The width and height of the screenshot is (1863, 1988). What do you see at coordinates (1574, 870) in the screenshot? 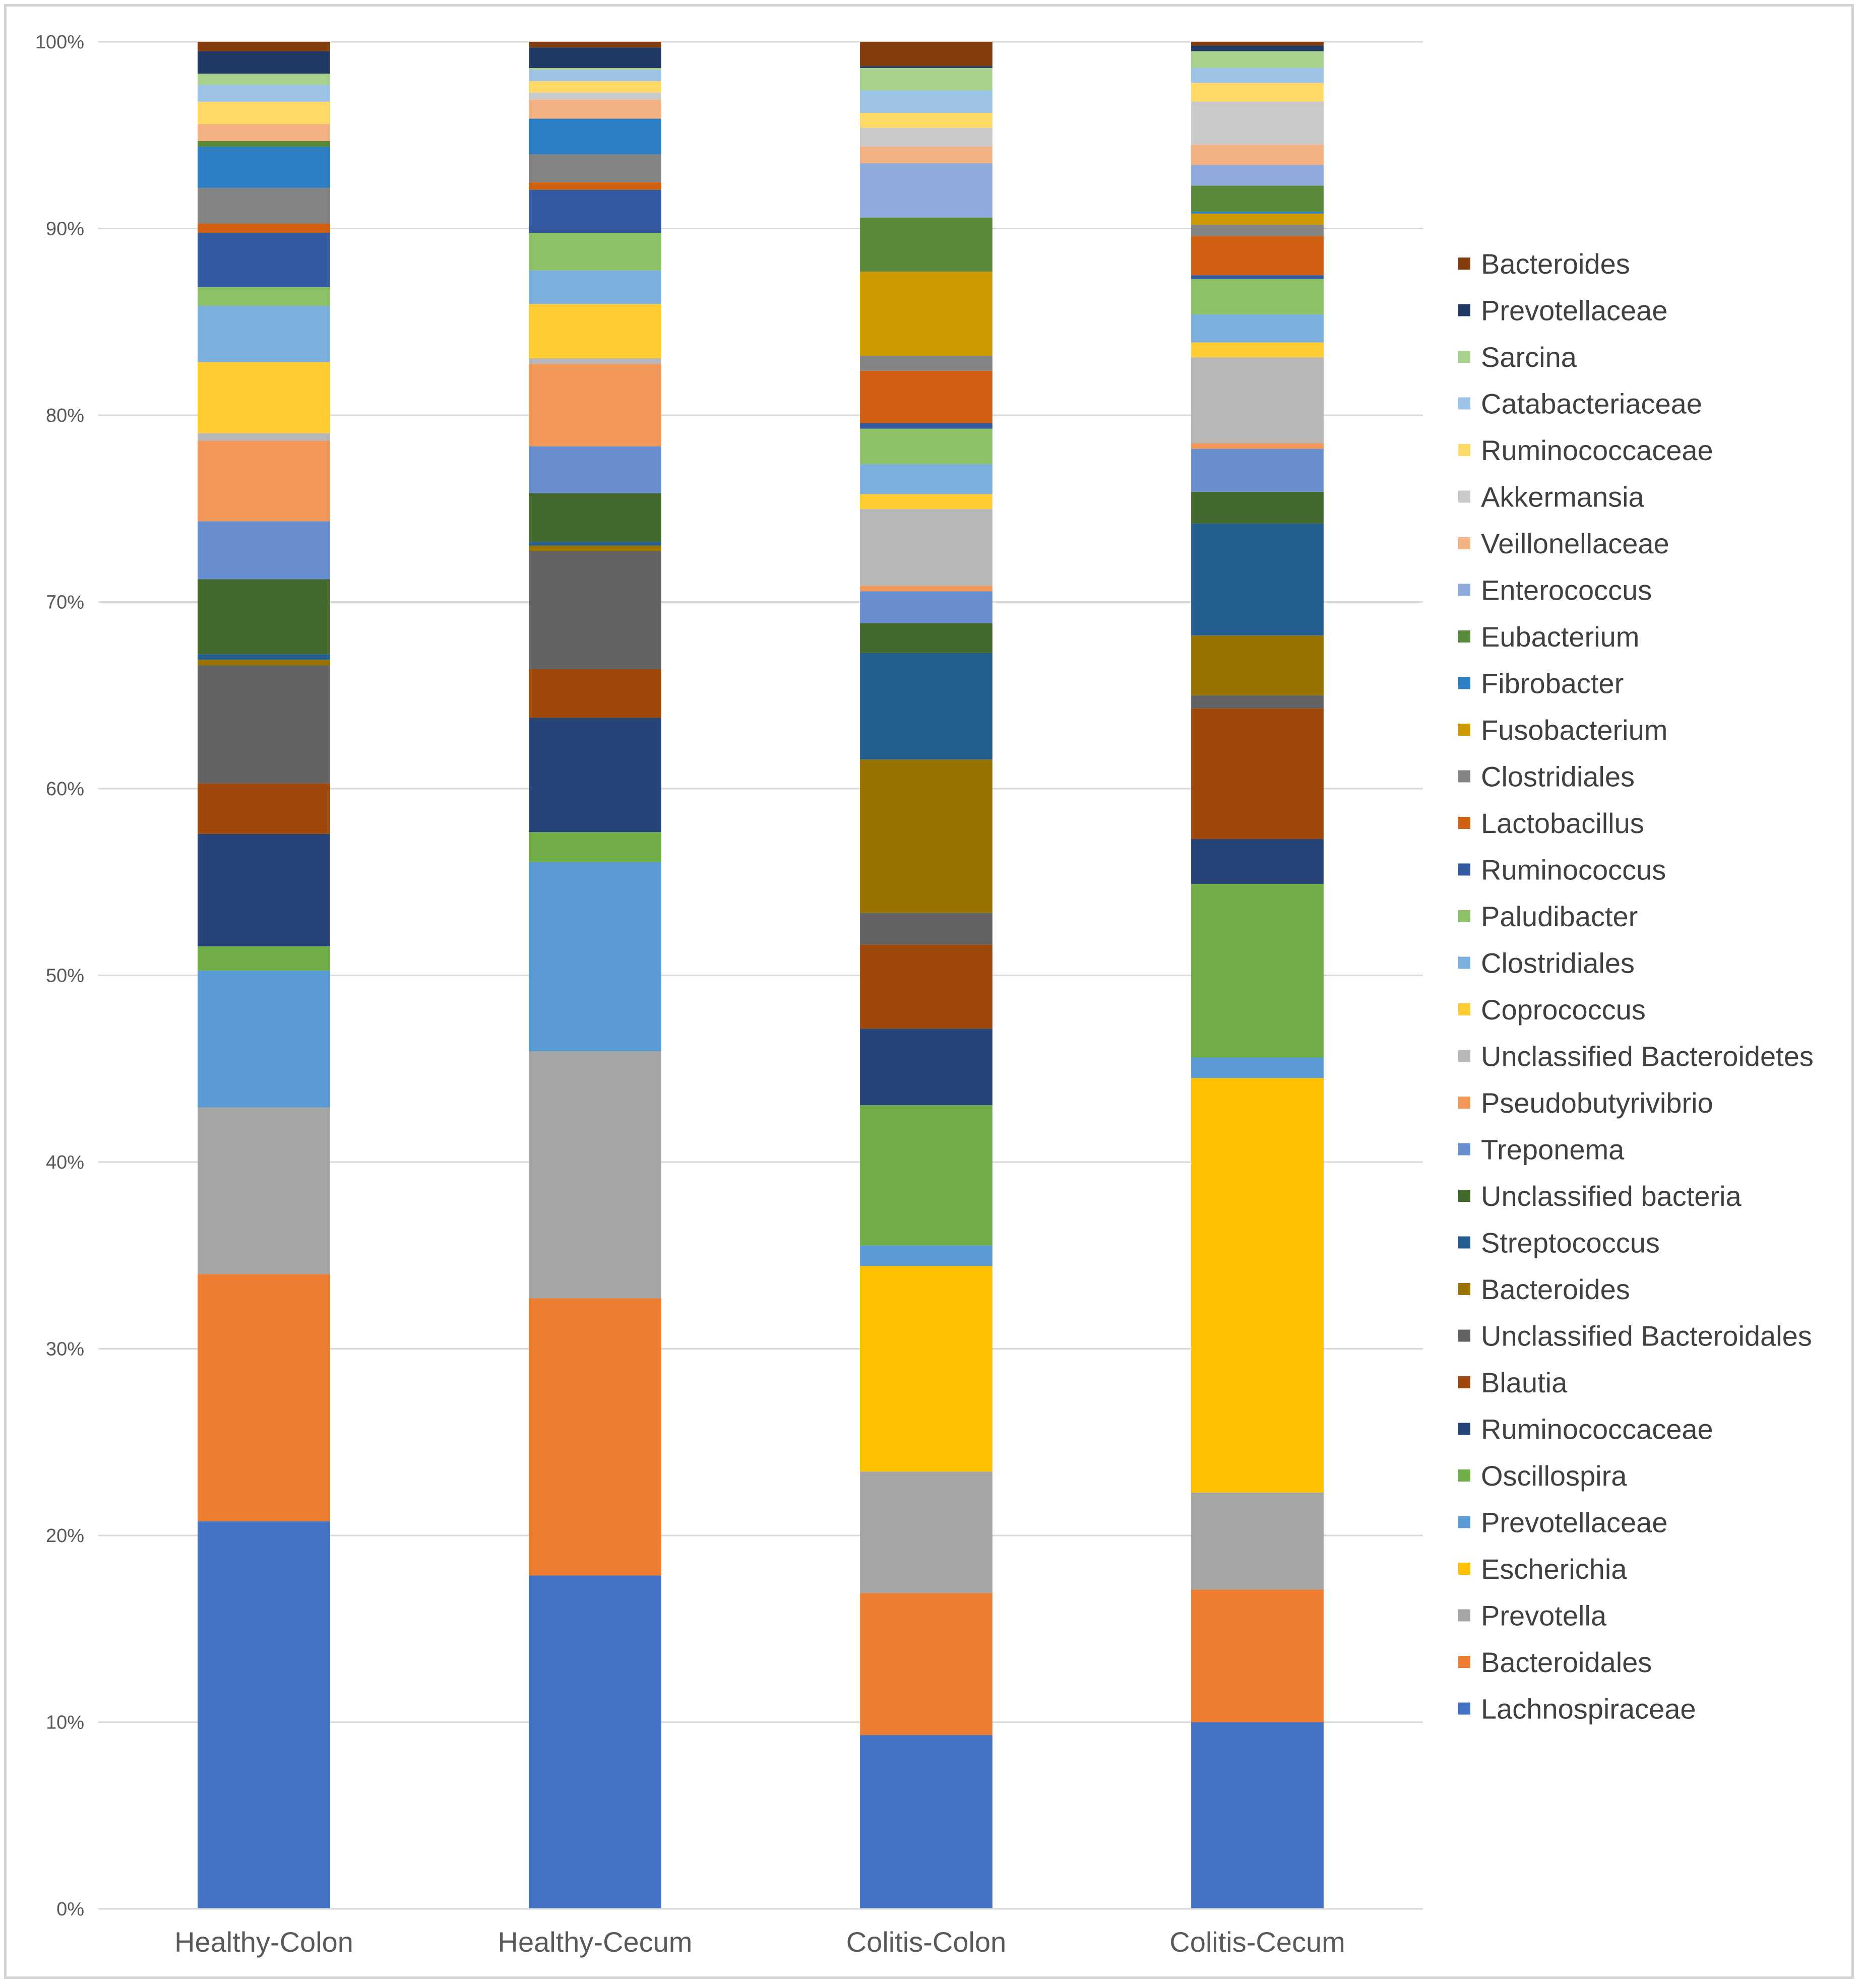
I see `legend-label: Ruminococcus` at bounding box center [1574, 870].